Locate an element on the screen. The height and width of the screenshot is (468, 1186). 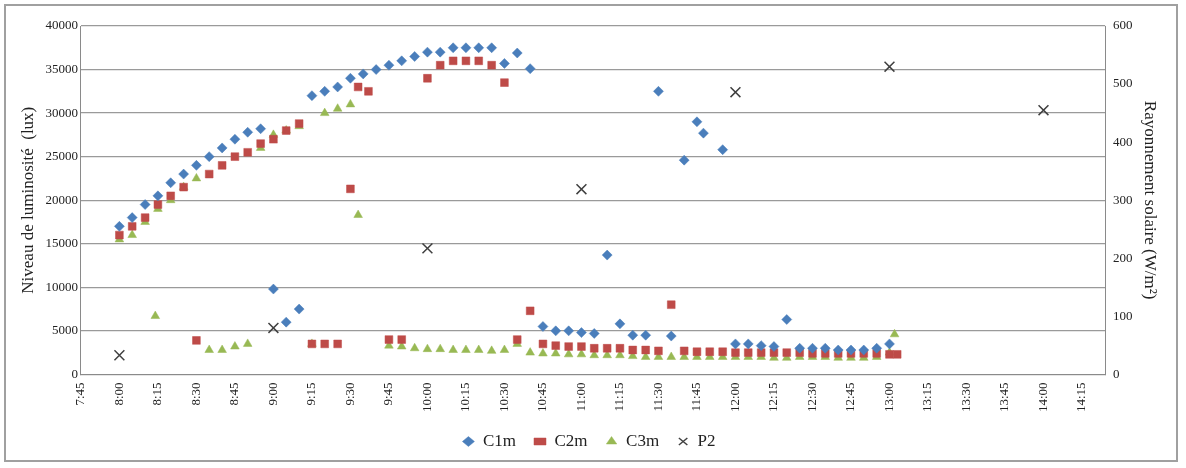
x-tick-label: 7:45 is located at coordinates (80, 394).